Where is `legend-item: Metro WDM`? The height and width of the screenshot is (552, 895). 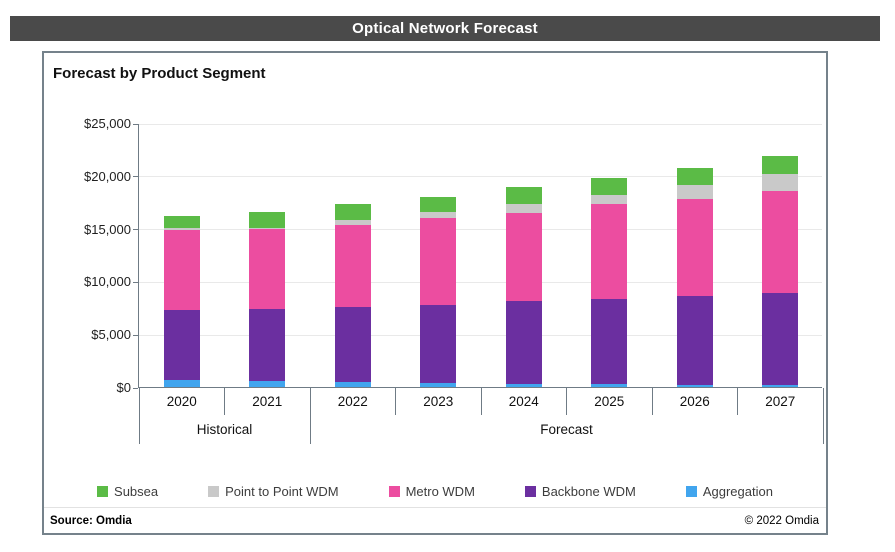 legend-item: Metro WDM is located at coordinates (431, 491).